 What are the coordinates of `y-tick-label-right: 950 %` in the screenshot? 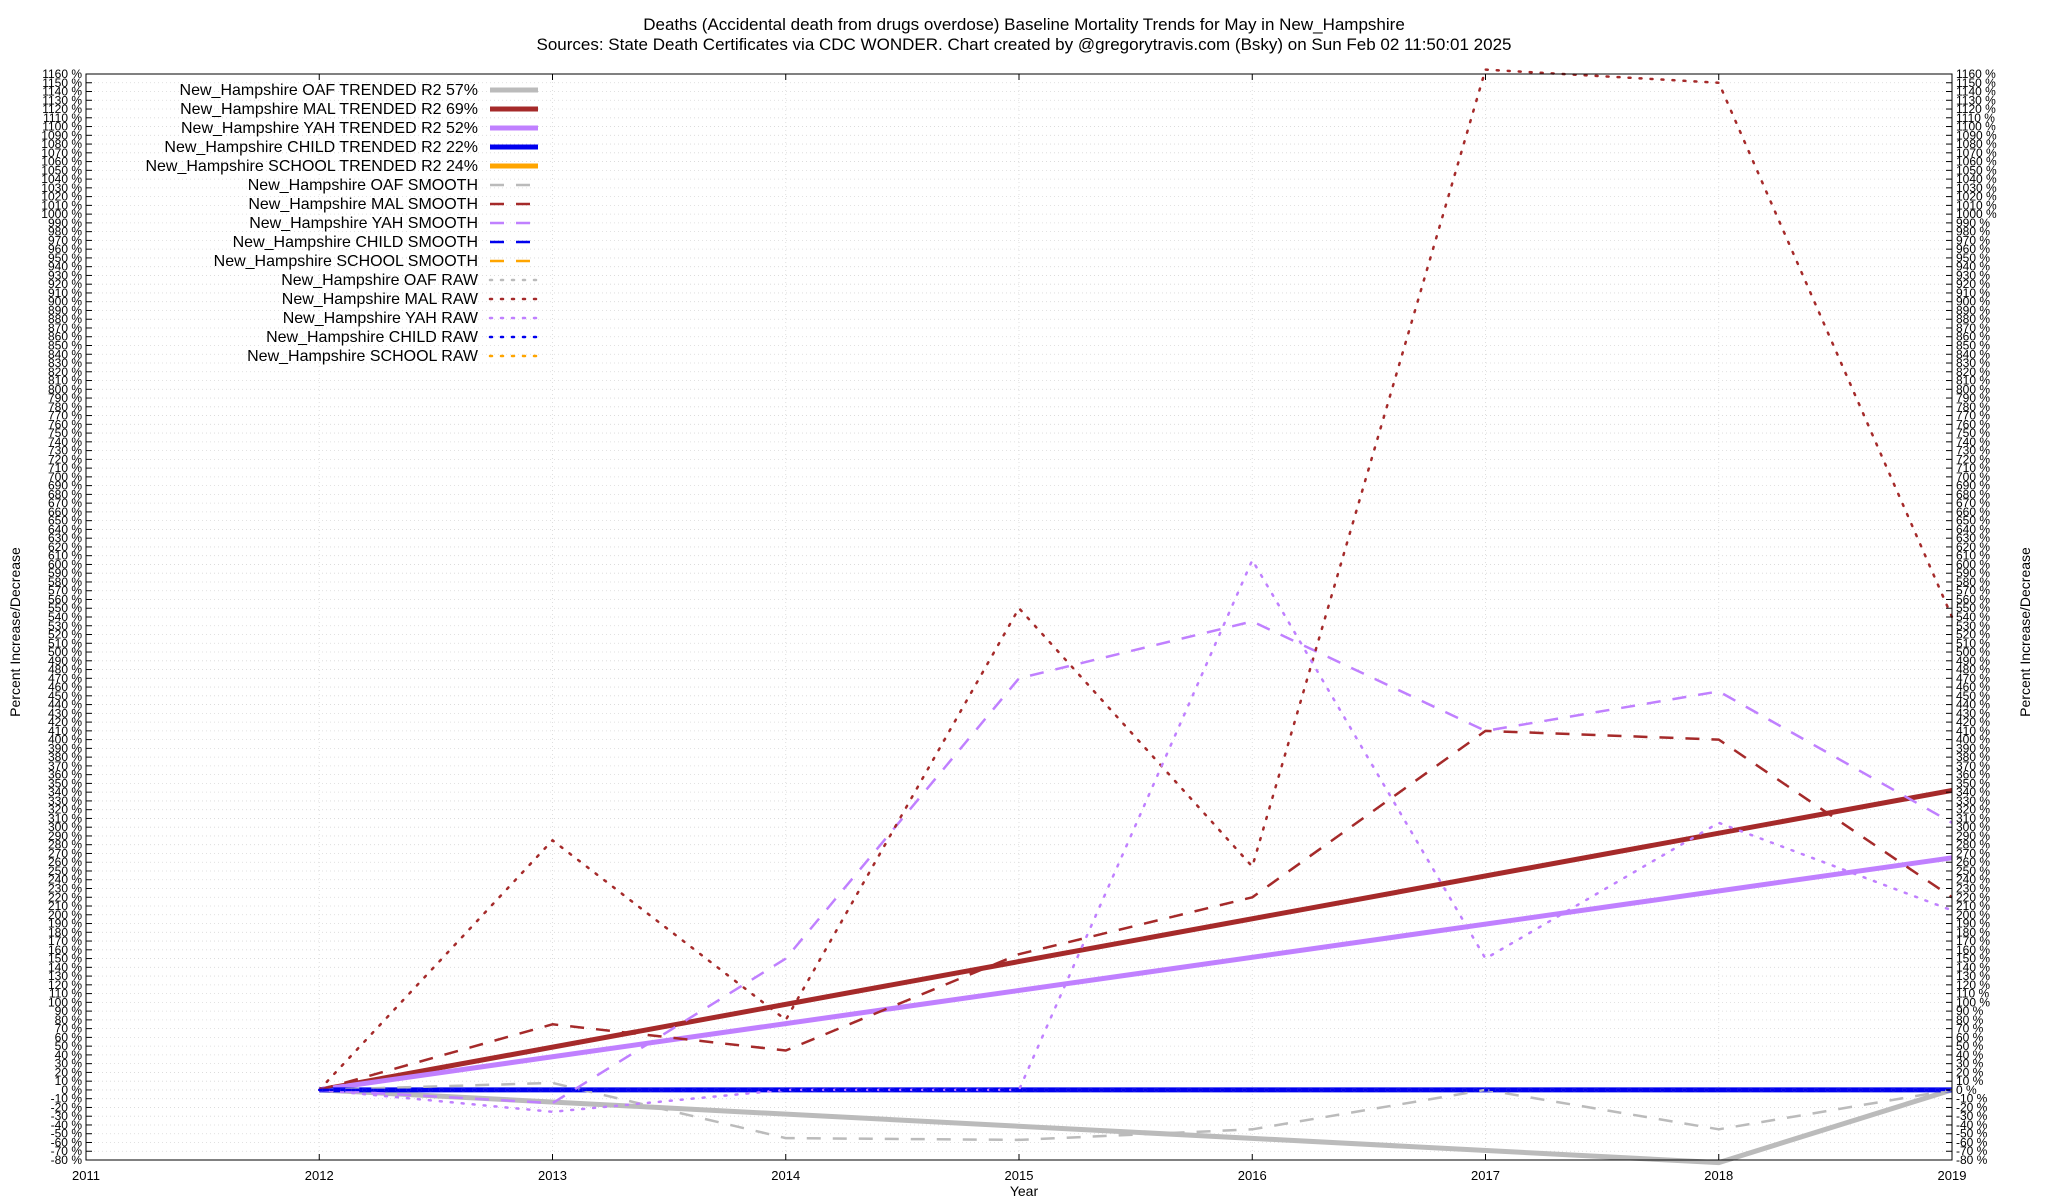 It's located at (1973, 258).